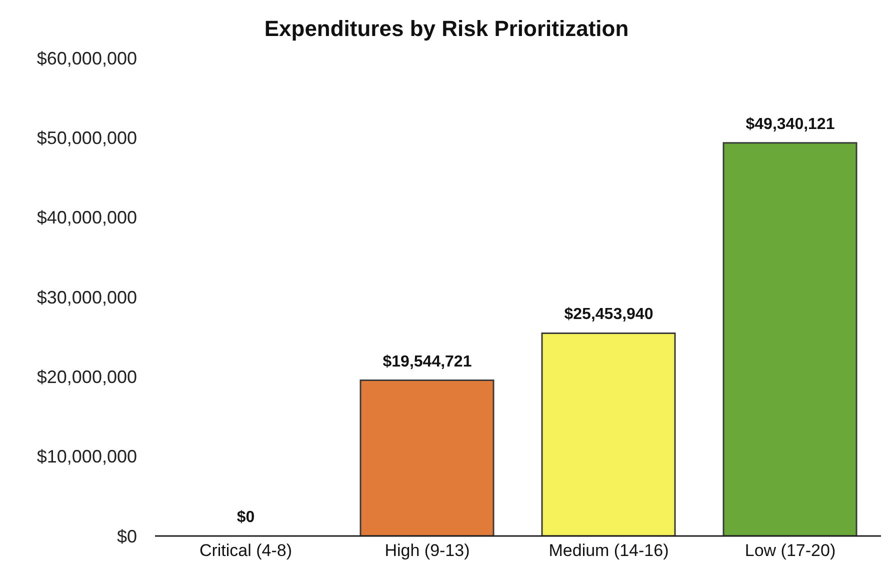 The image size is (893, 581). Describe the element at coordinates (608, 550) in the screenshot. I see `x-tick-label: Medium (14-16)` at that location.